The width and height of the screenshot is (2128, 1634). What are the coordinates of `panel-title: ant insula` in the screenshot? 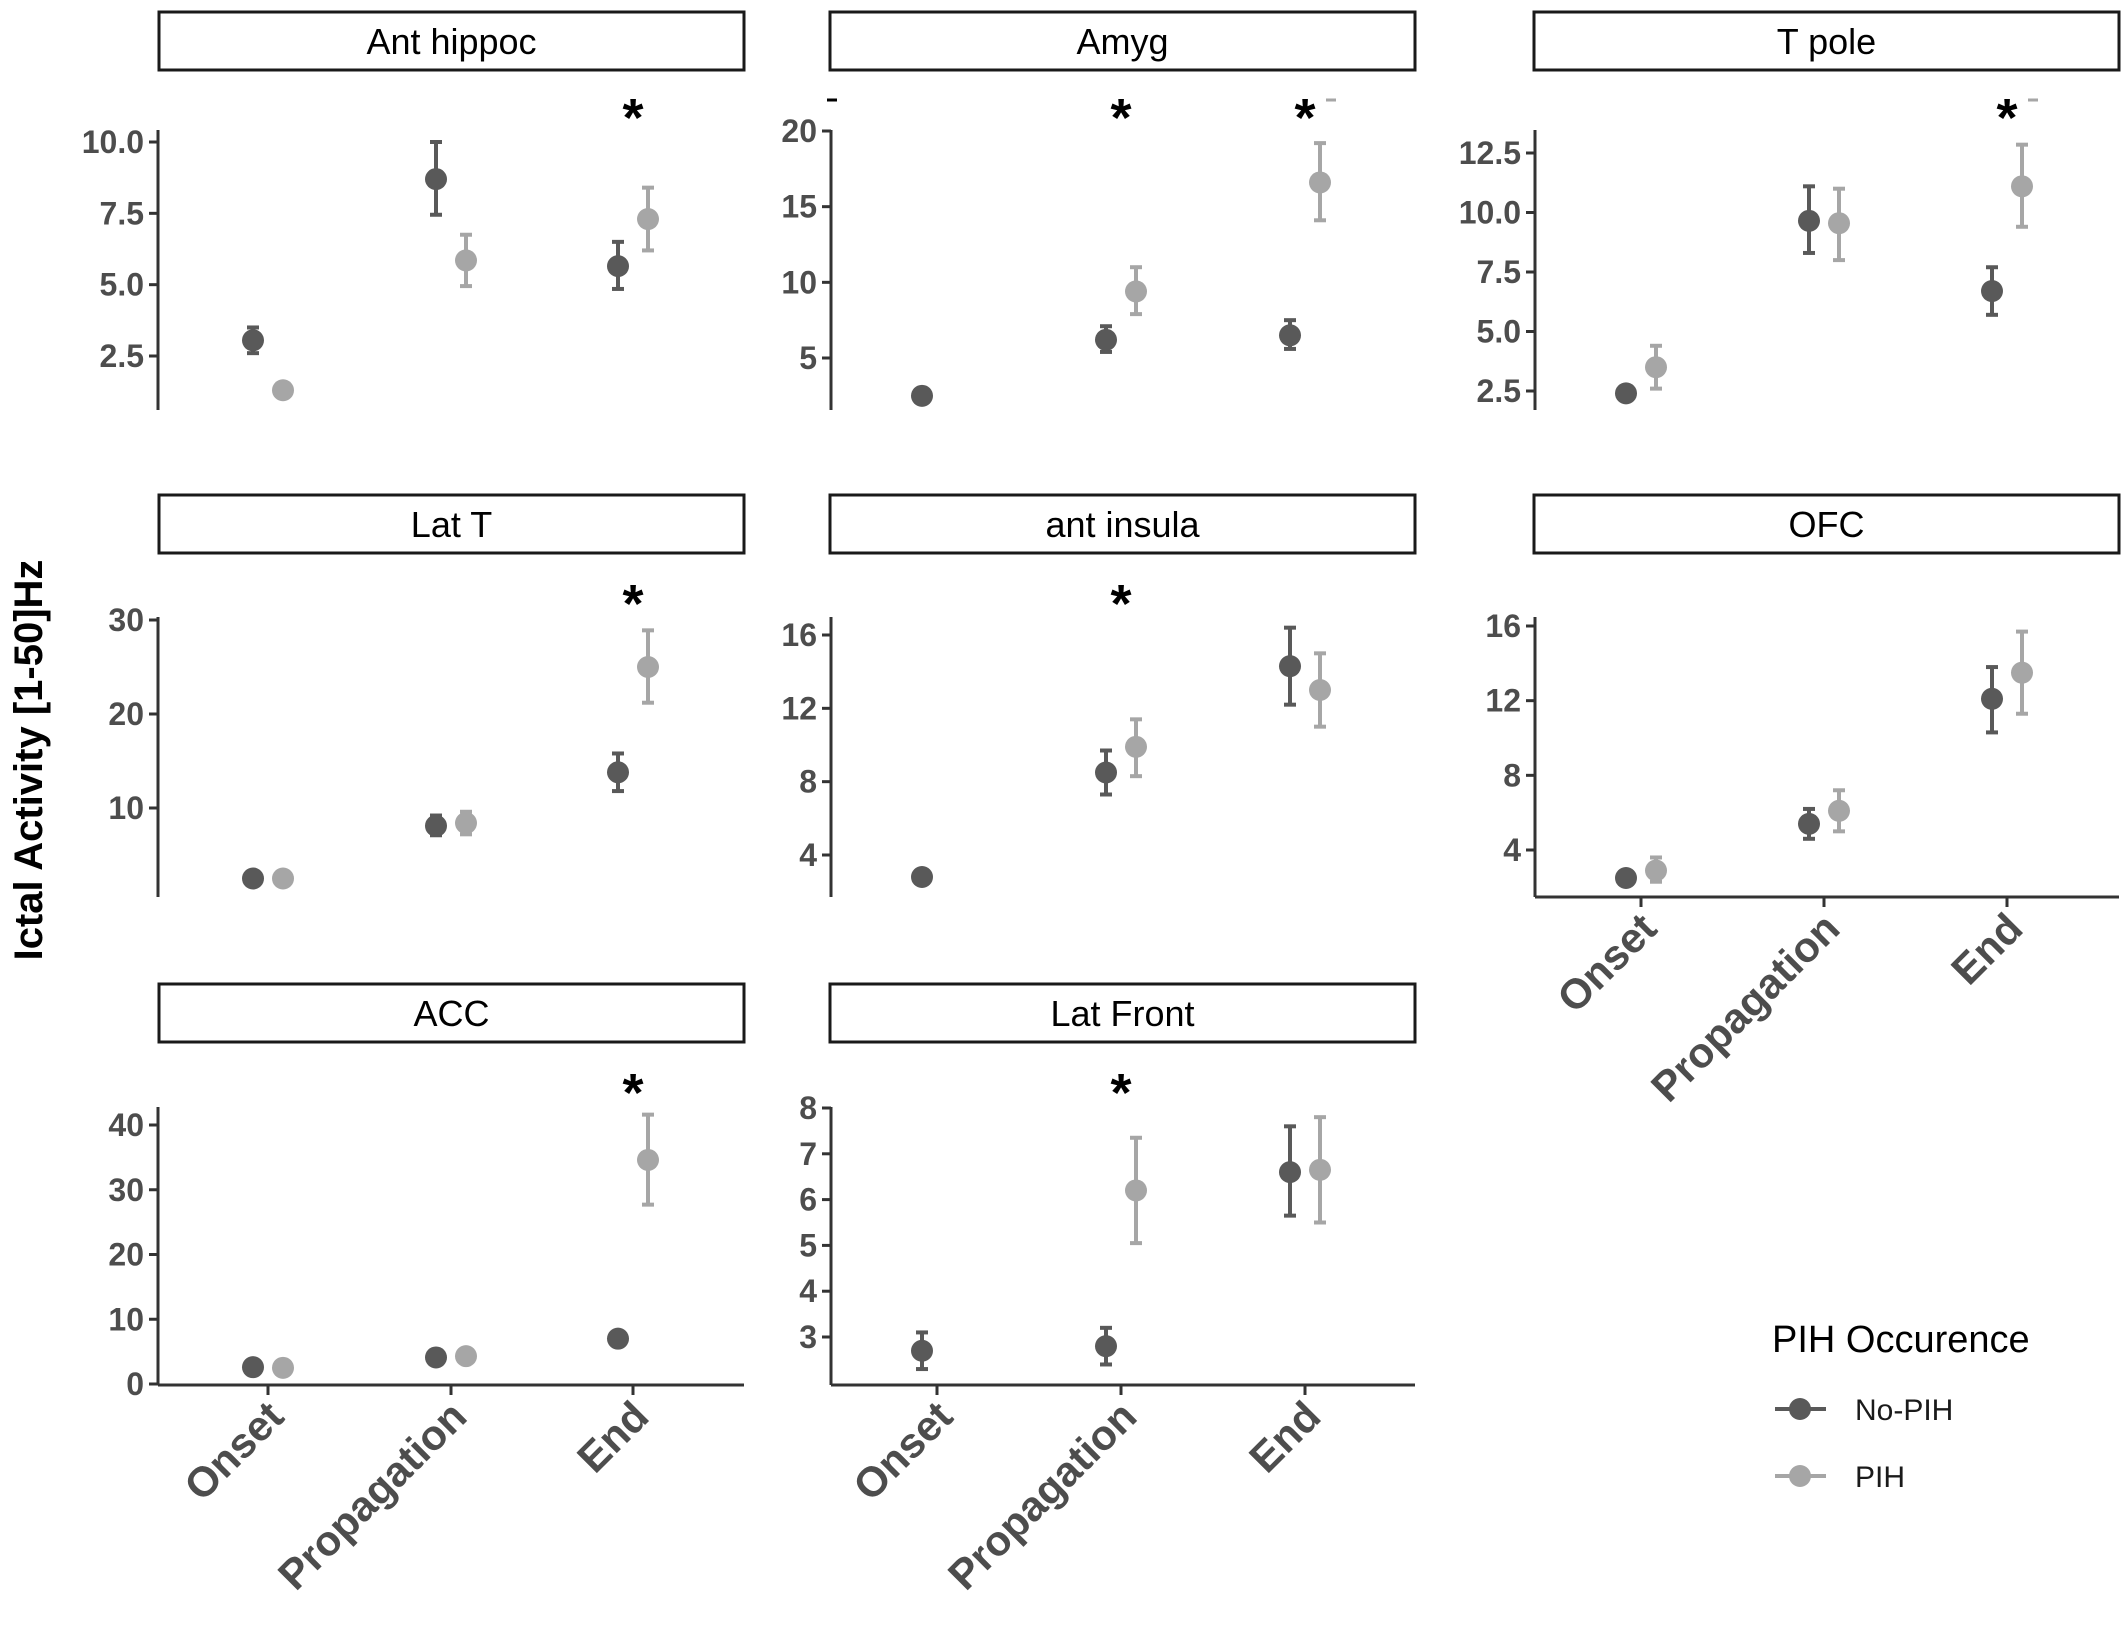 It's located at (1122, 524).